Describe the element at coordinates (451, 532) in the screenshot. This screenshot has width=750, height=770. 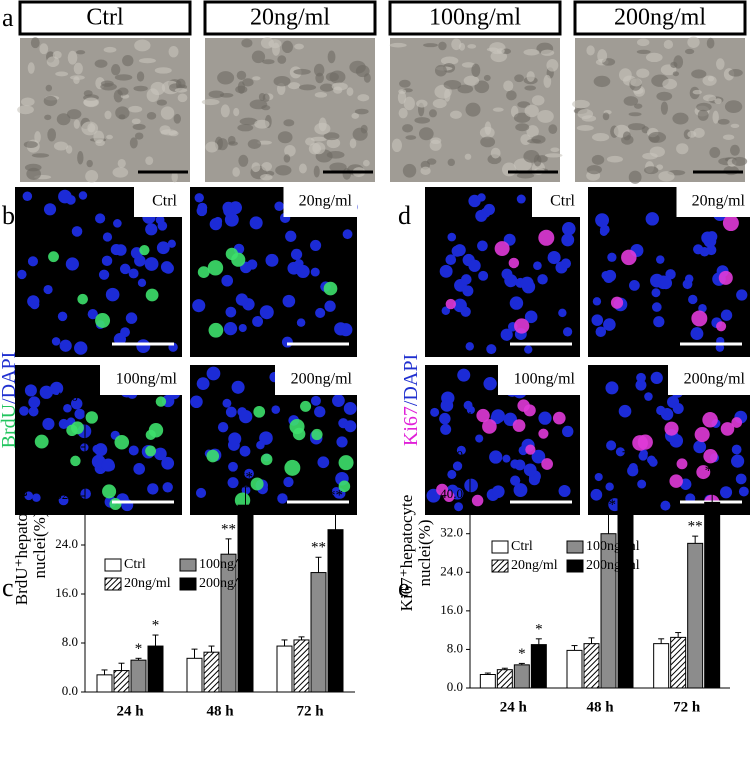
I see `y-tick-label: 32.0` at that location.